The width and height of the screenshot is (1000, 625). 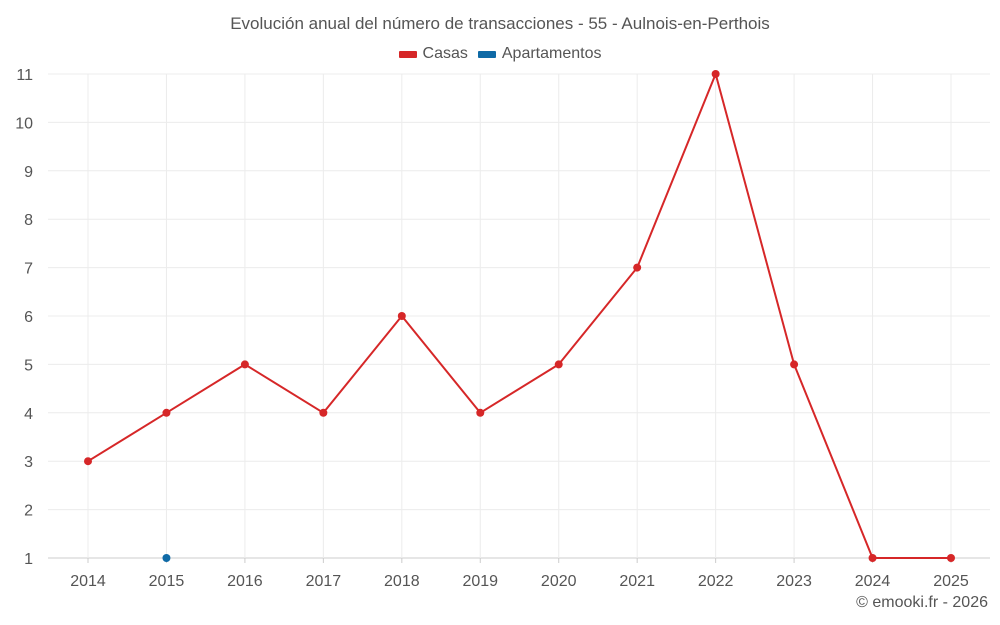 I want to click on y-tick-label-3: 3, so click(x=28, y=462).